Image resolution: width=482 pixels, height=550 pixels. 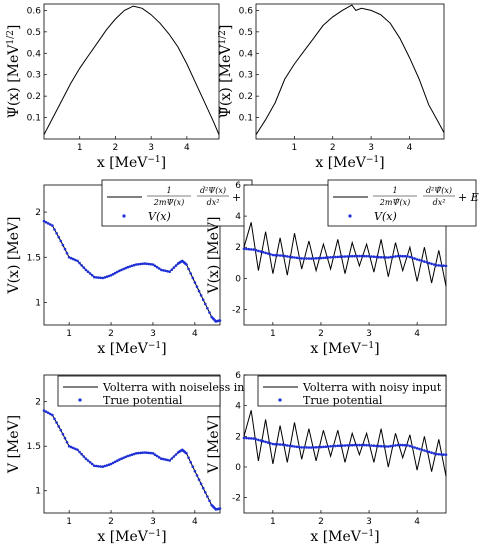 I want to click on svg-text: dx², so click(x=439, y=202).